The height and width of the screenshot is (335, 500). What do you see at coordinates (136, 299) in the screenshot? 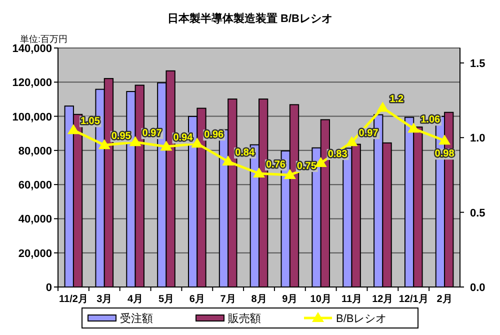
I see `x-tick-label: 4月` at bounding box center [136, 299].